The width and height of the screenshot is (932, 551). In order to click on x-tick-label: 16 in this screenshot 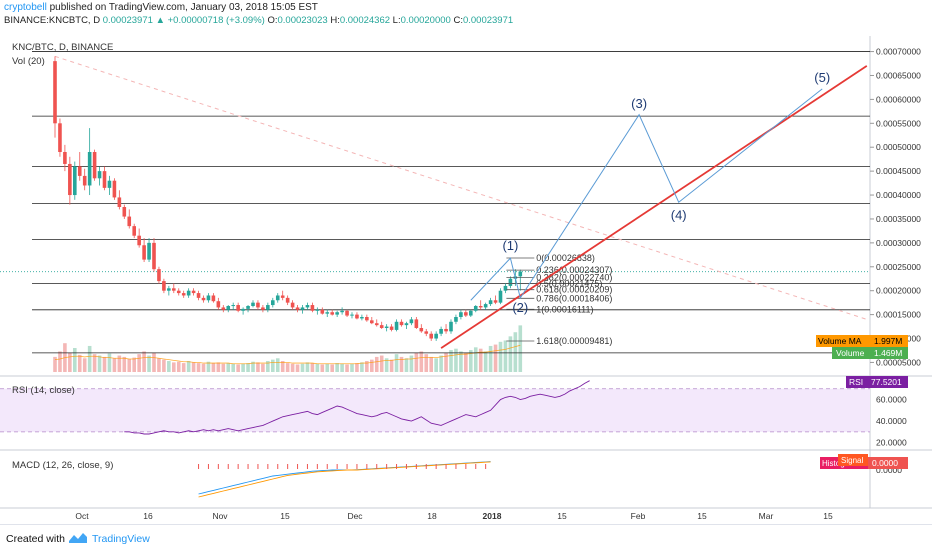, I will do `click(148, 516)`.